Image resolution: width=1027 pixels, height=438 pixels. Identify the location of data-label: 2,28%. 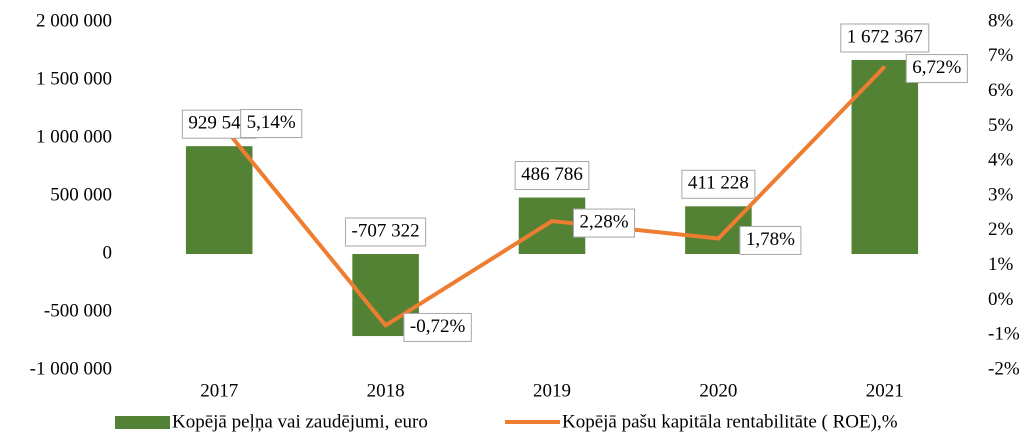
(603, 221).